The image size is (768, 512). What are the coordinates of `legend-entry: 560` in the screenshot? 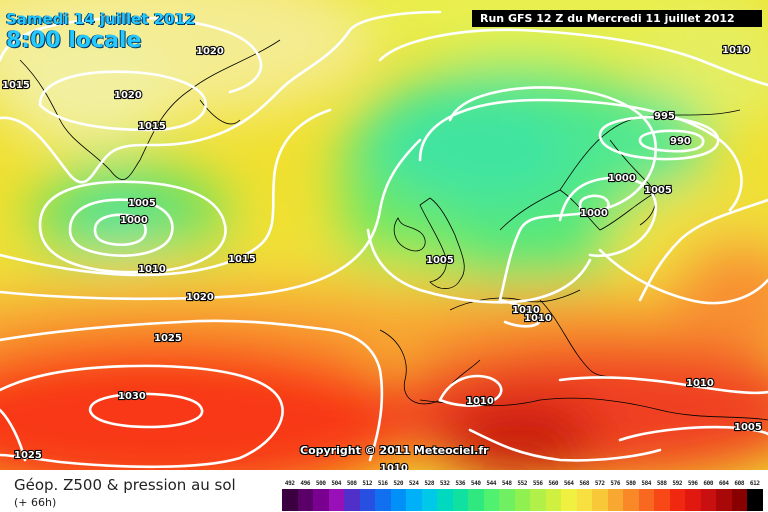 It's located at (553, 495).